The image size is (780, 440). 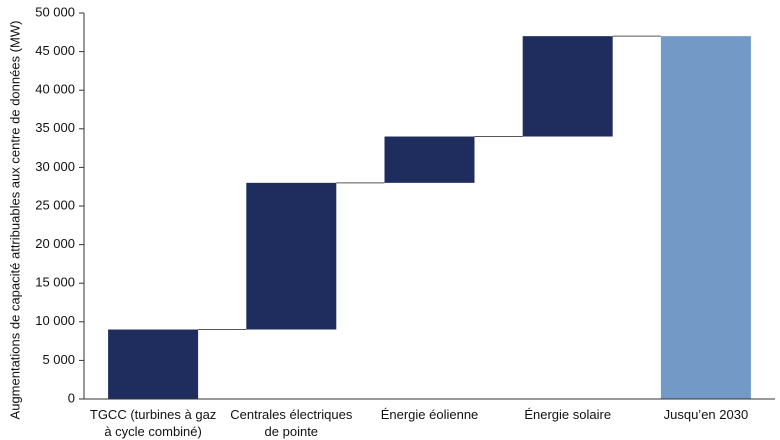 I want to click on y-tick-label: 30 000, so click(x=55, y=166).